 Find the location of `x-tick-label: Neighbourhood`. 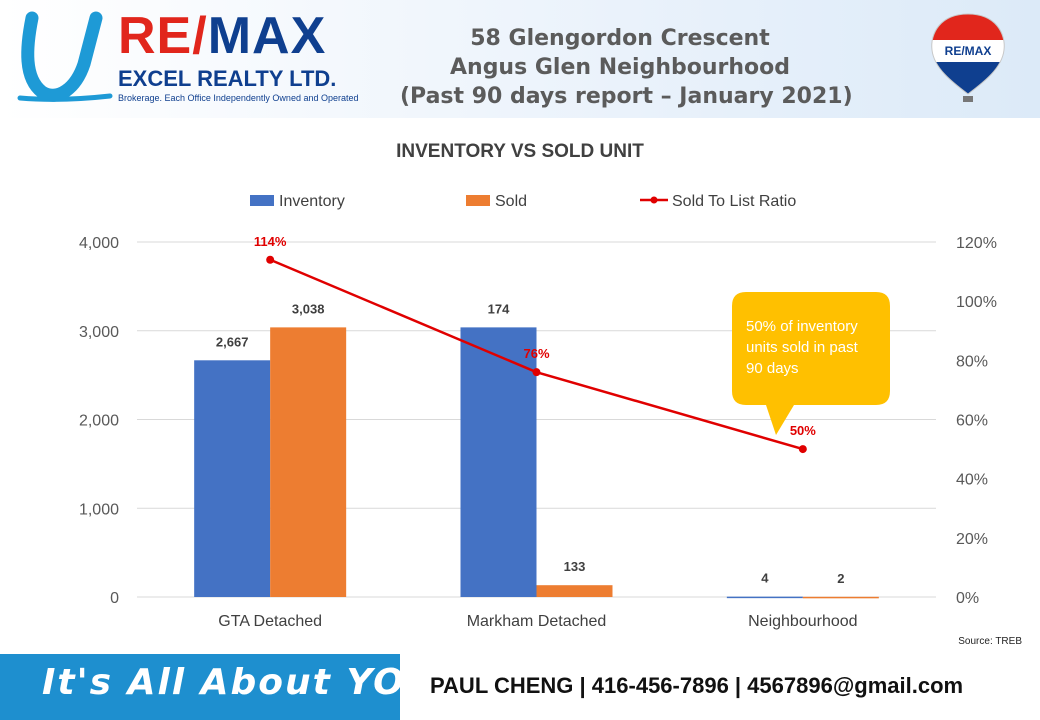

x-tick-label: Neighbourhood is located at coordinates (802, 621).